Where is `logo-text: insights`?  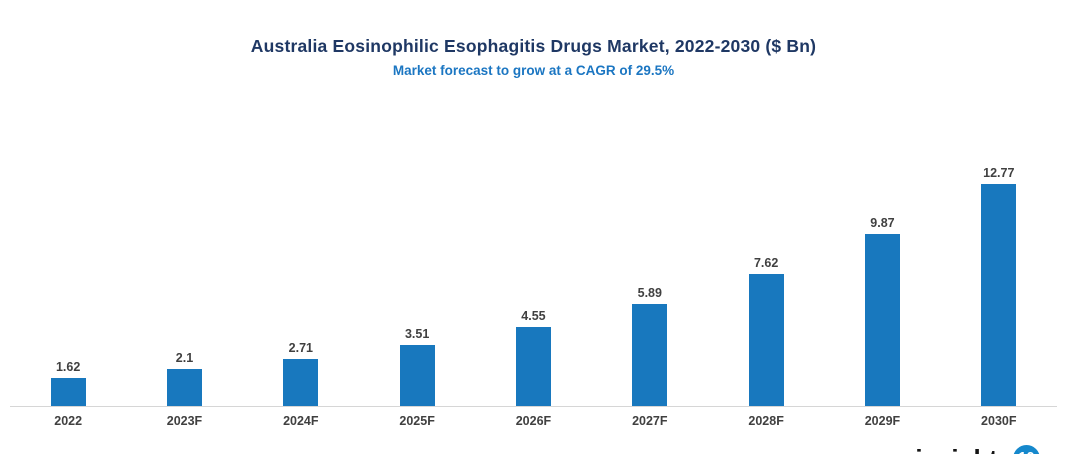 logo-text: insights is located at coordinates (963, 450).